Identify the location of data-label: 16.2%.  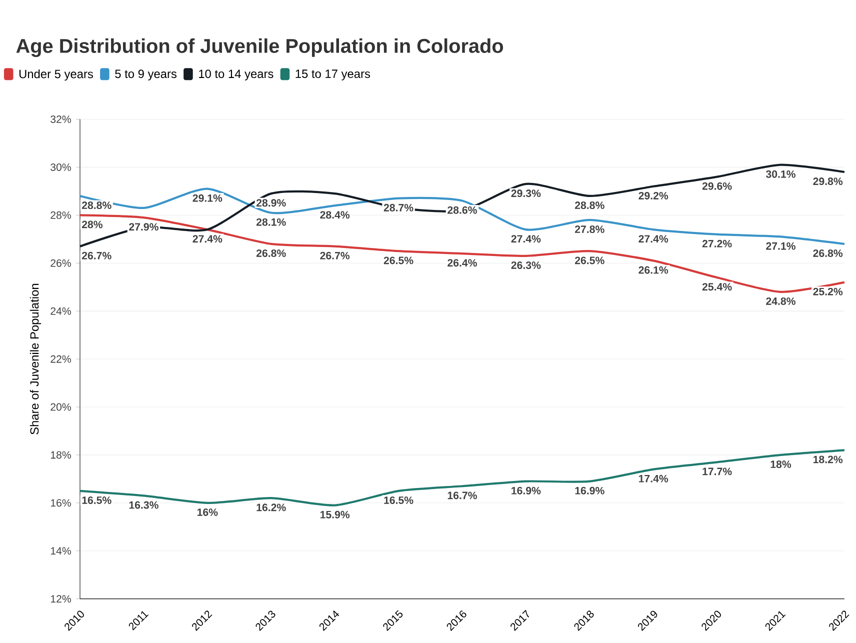
(271, 508).